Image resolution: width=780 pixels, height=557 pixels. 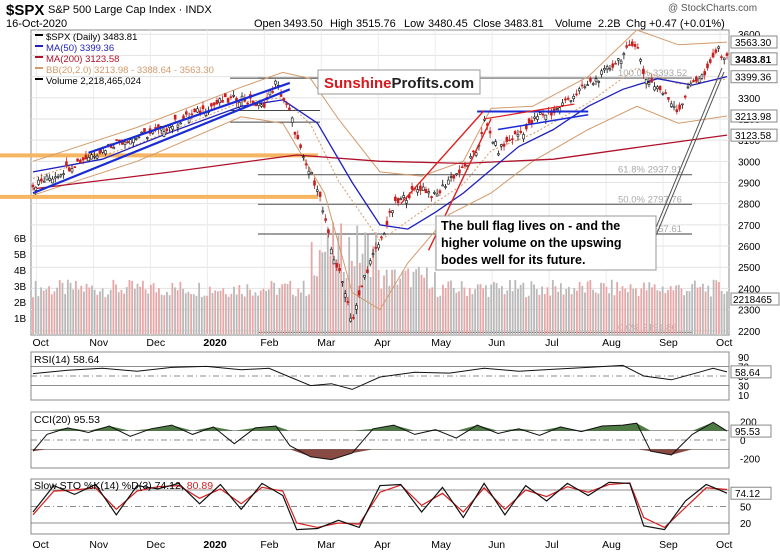 What do you see at coordinates (40, 545) in the screenshot?
I see `x-tick-label: Oct` at bounding box center [40, 545].